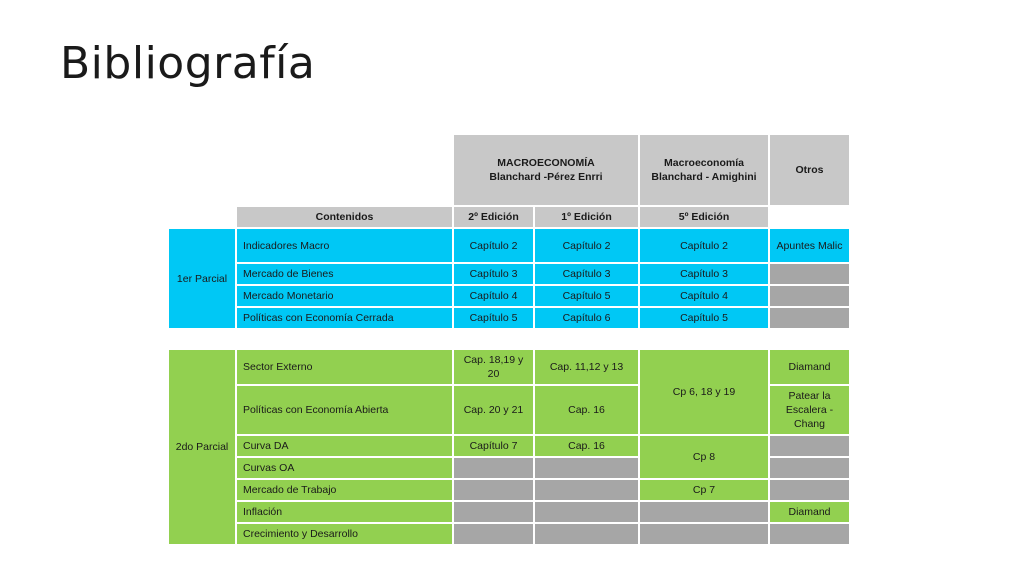 This screenshot has height=576, width=1024. Describe the element at coordinates (809, 170) in the screenshot. I see `otros-header: Otros` at that location.